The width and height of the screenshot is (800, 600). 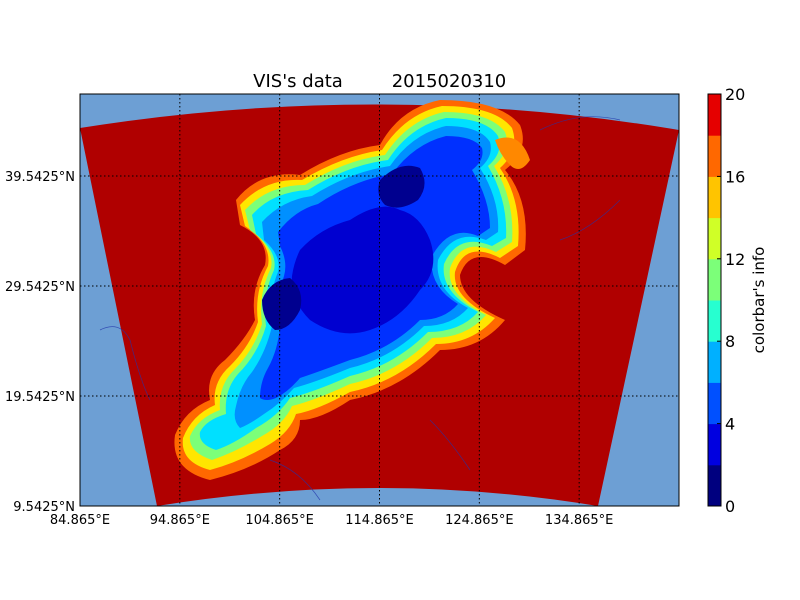 I want to click on contour-east-strip, so click(x=512, y=153).